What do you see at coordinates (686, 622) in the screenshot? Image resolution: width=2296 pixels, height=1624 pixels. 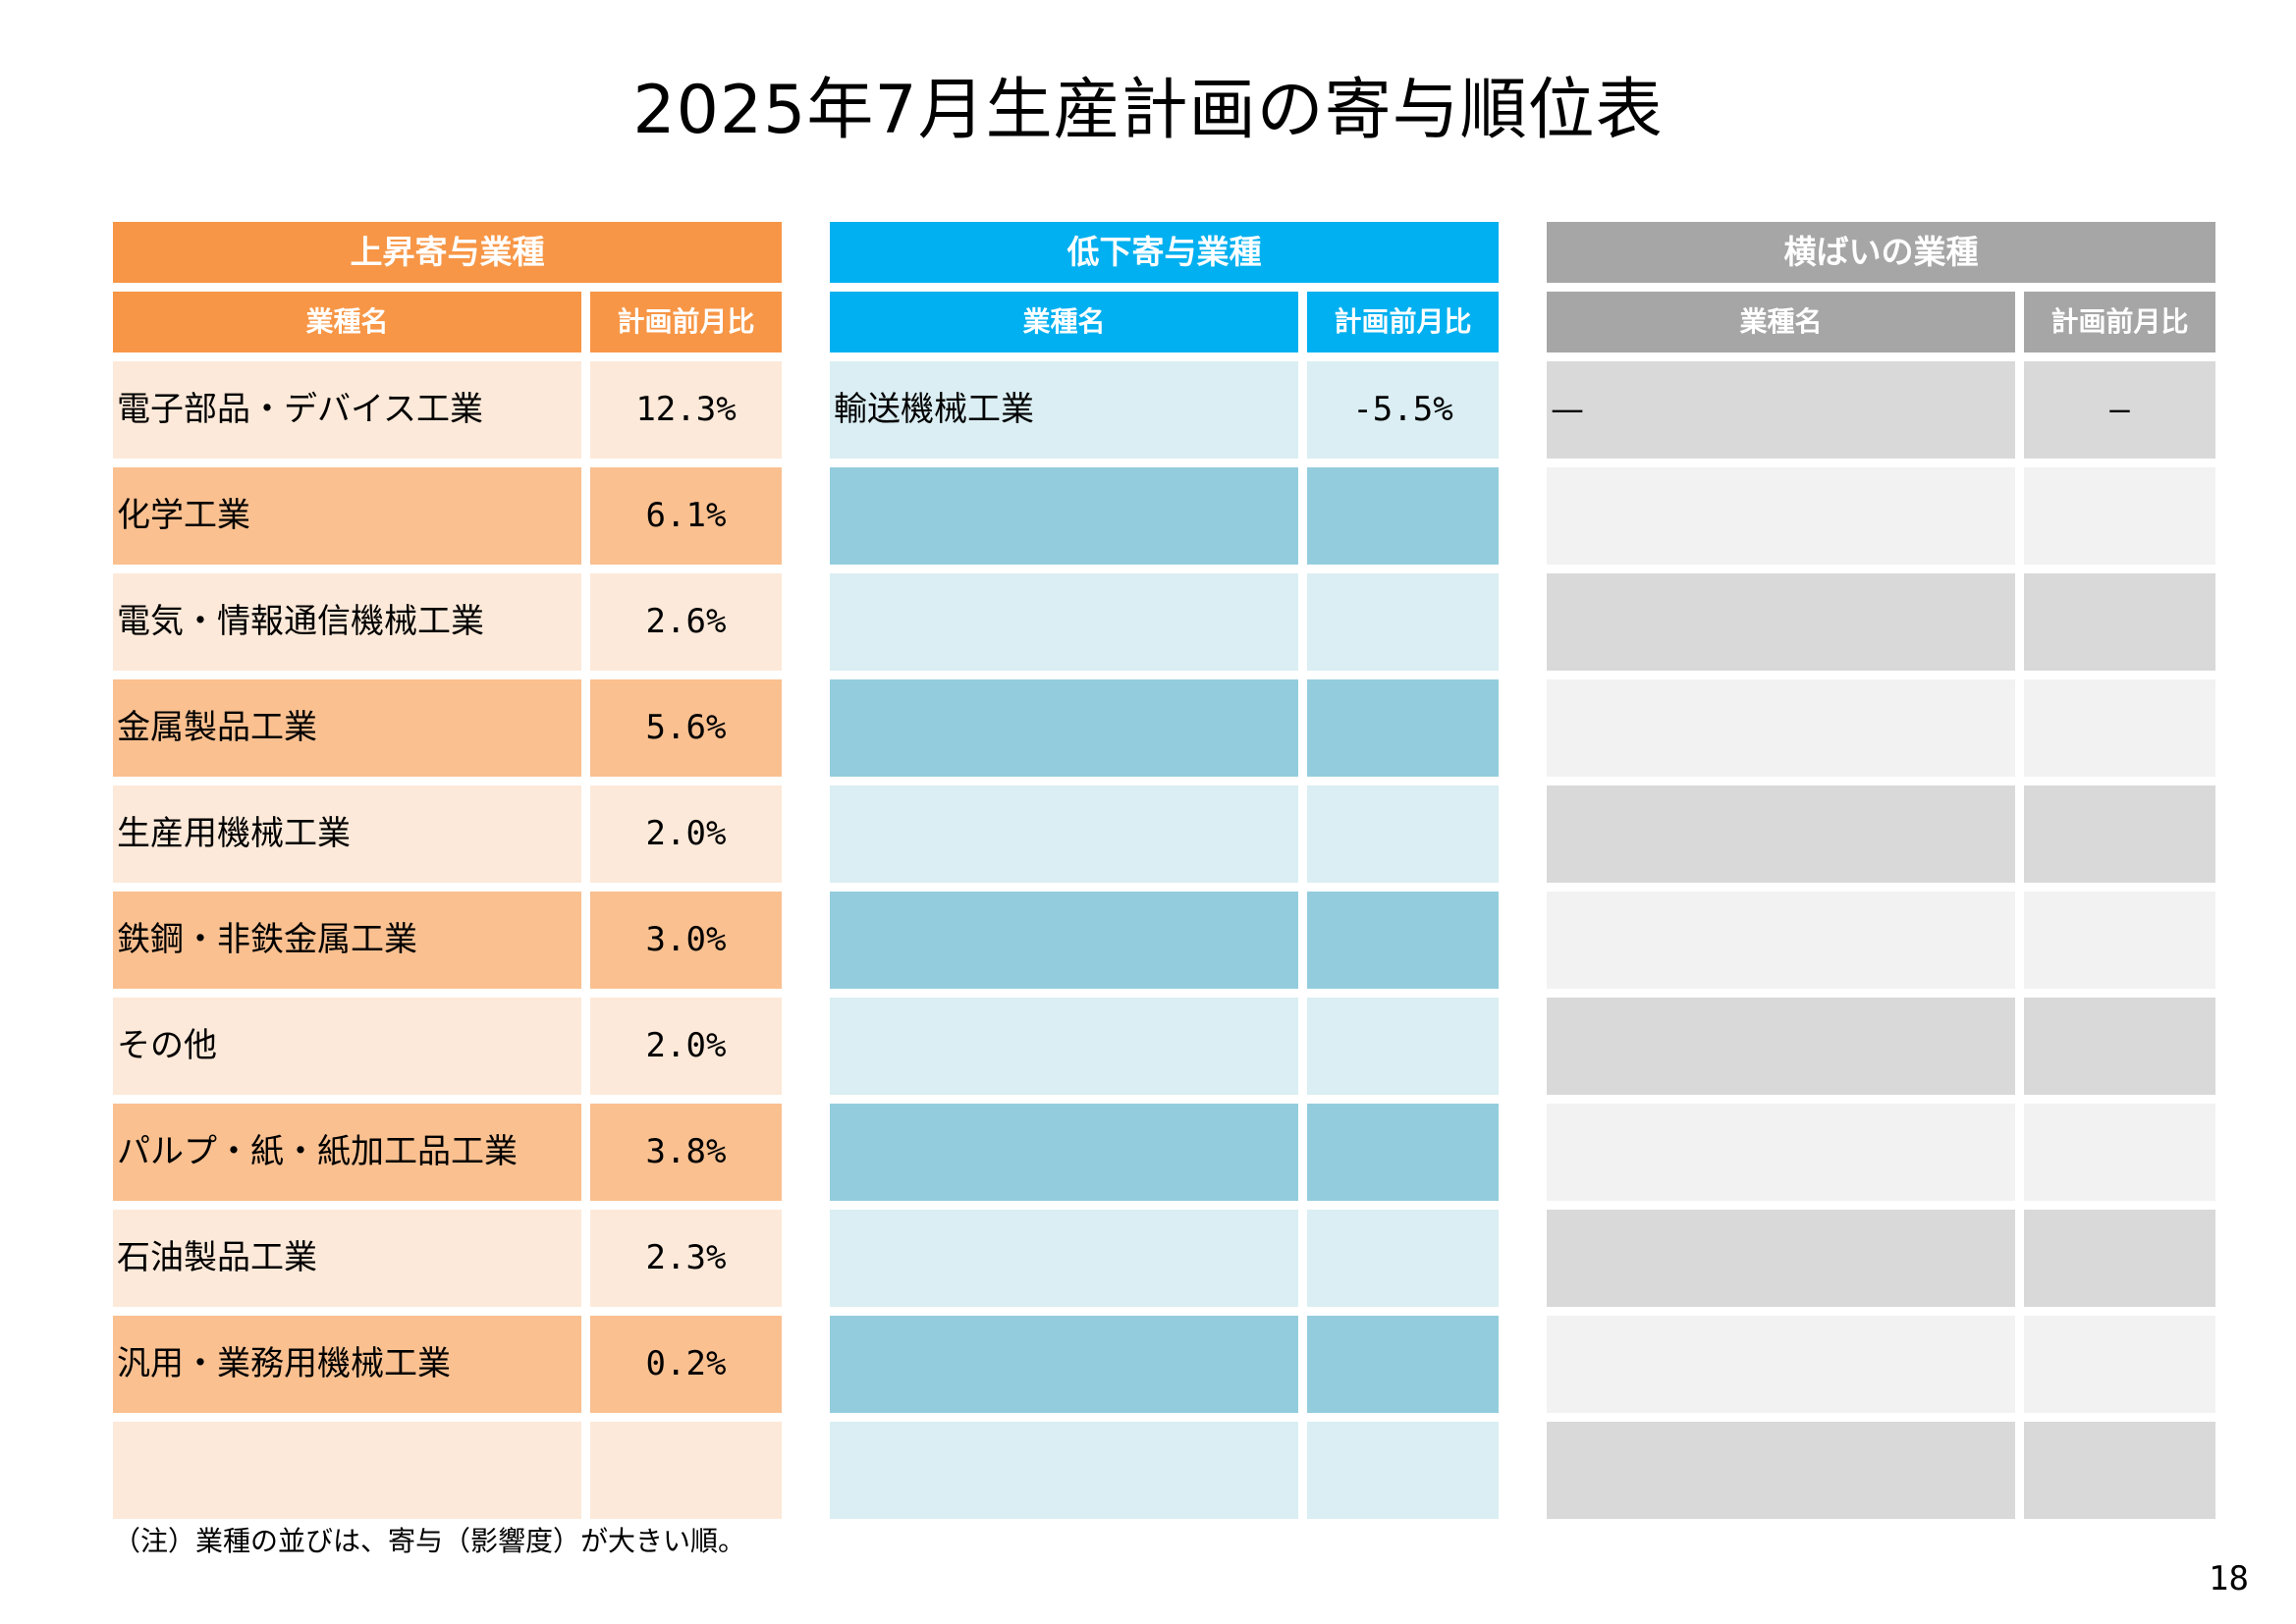 I see `mom-change-cell: 2.6%` at bounding box center [686, 622].